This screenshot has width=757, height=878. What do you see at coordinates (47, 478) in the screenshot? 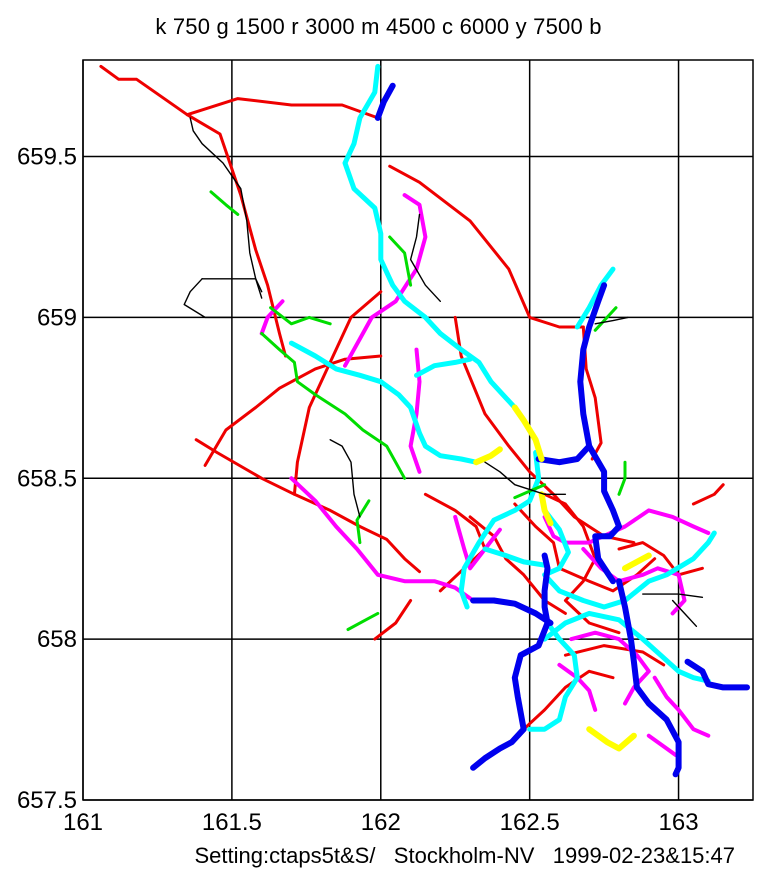
I see `y-tick-label: 658.5` at bounding box center [47, 478].